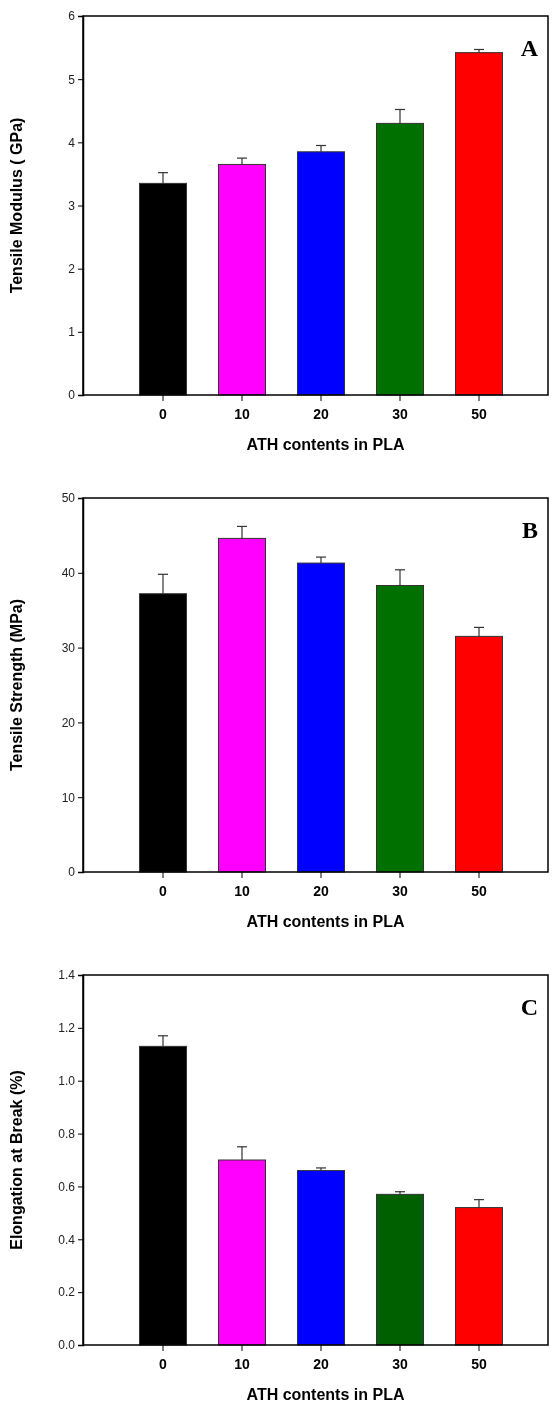  I want to click on y-tick-label: 40, so click(68, 573).